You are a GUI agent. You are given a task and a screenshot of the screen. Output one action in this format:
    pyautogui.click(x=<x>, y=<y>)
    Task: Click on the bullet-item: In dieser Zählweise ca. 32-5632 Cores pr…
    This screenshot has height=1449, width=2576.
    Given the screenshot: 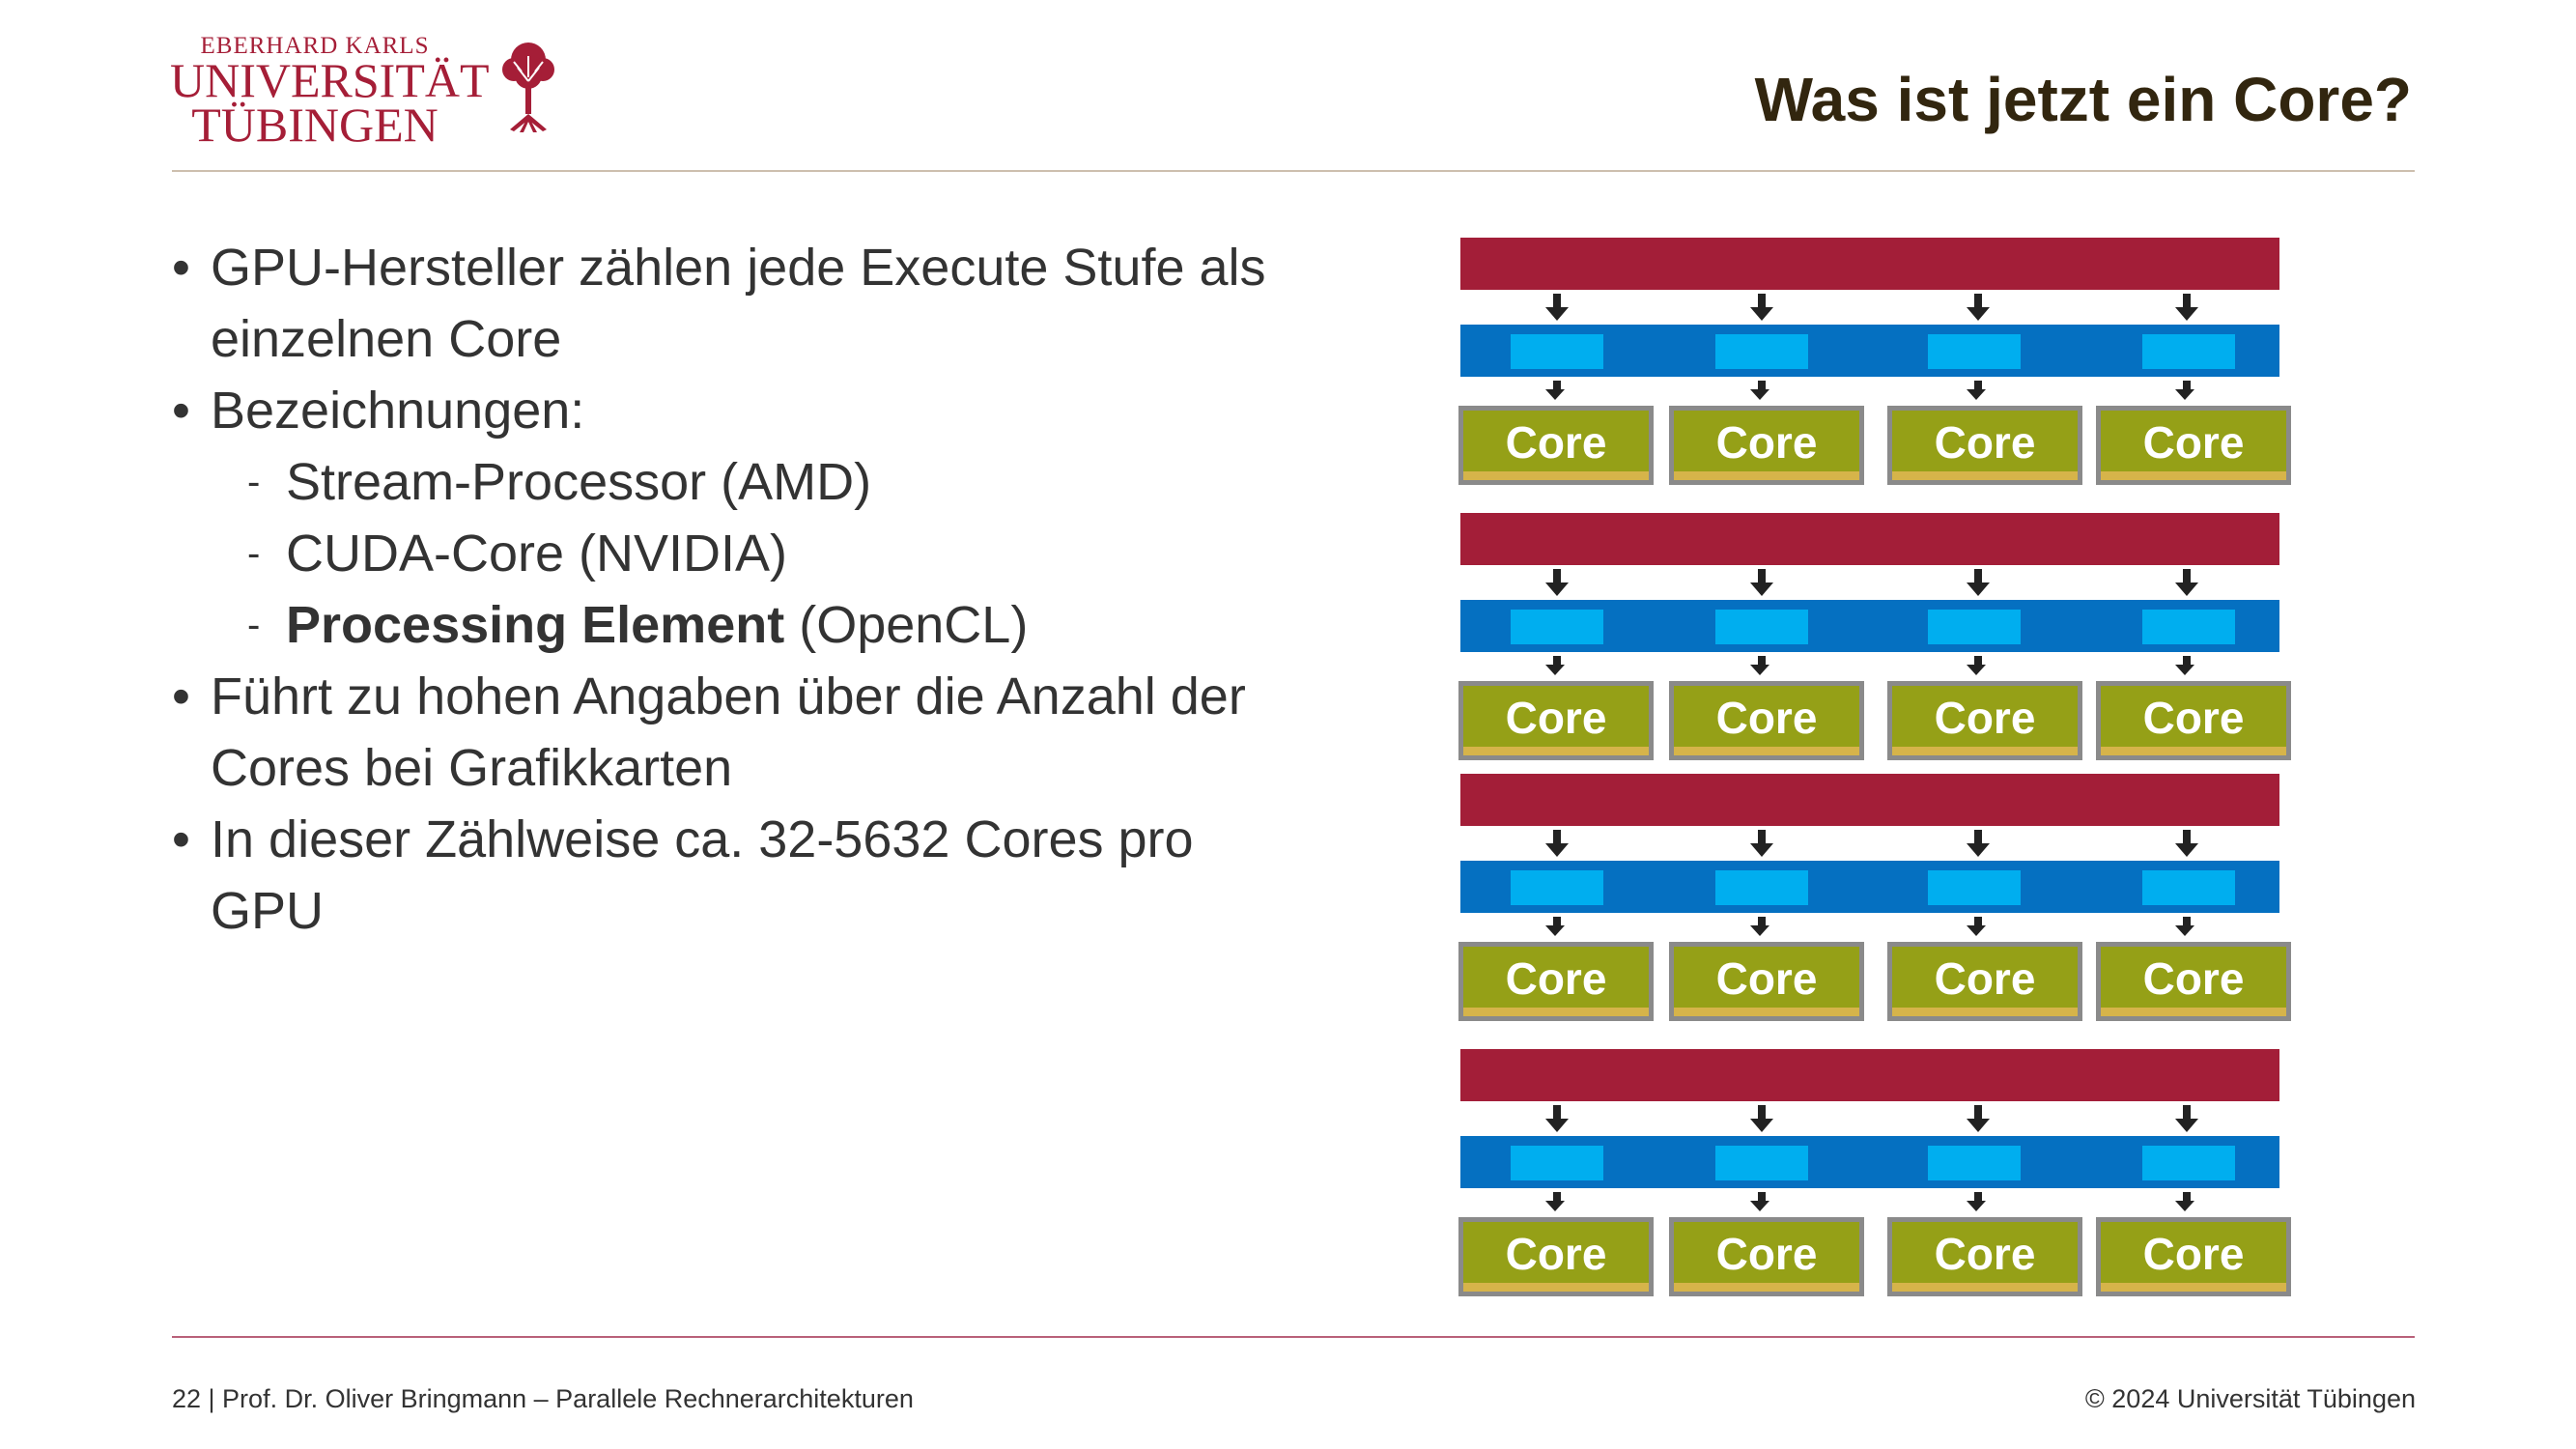 What is the action you would take?
    pyautogui.click(x=742, y=875)
    